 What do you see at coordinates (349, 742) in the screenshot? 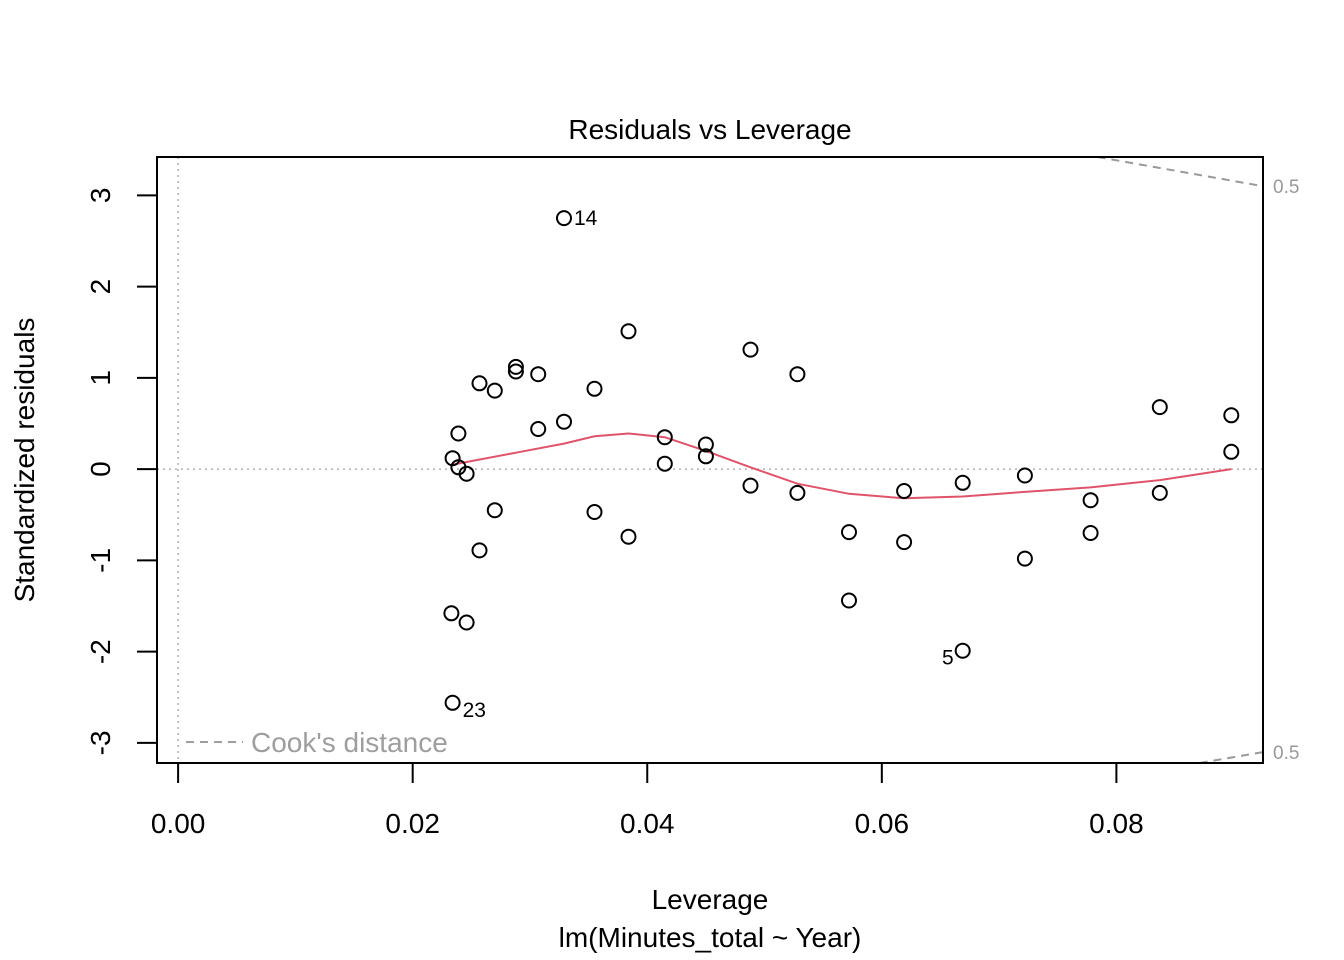
I see `legend-label: Cook's distance` at bounding box center [349, 742].